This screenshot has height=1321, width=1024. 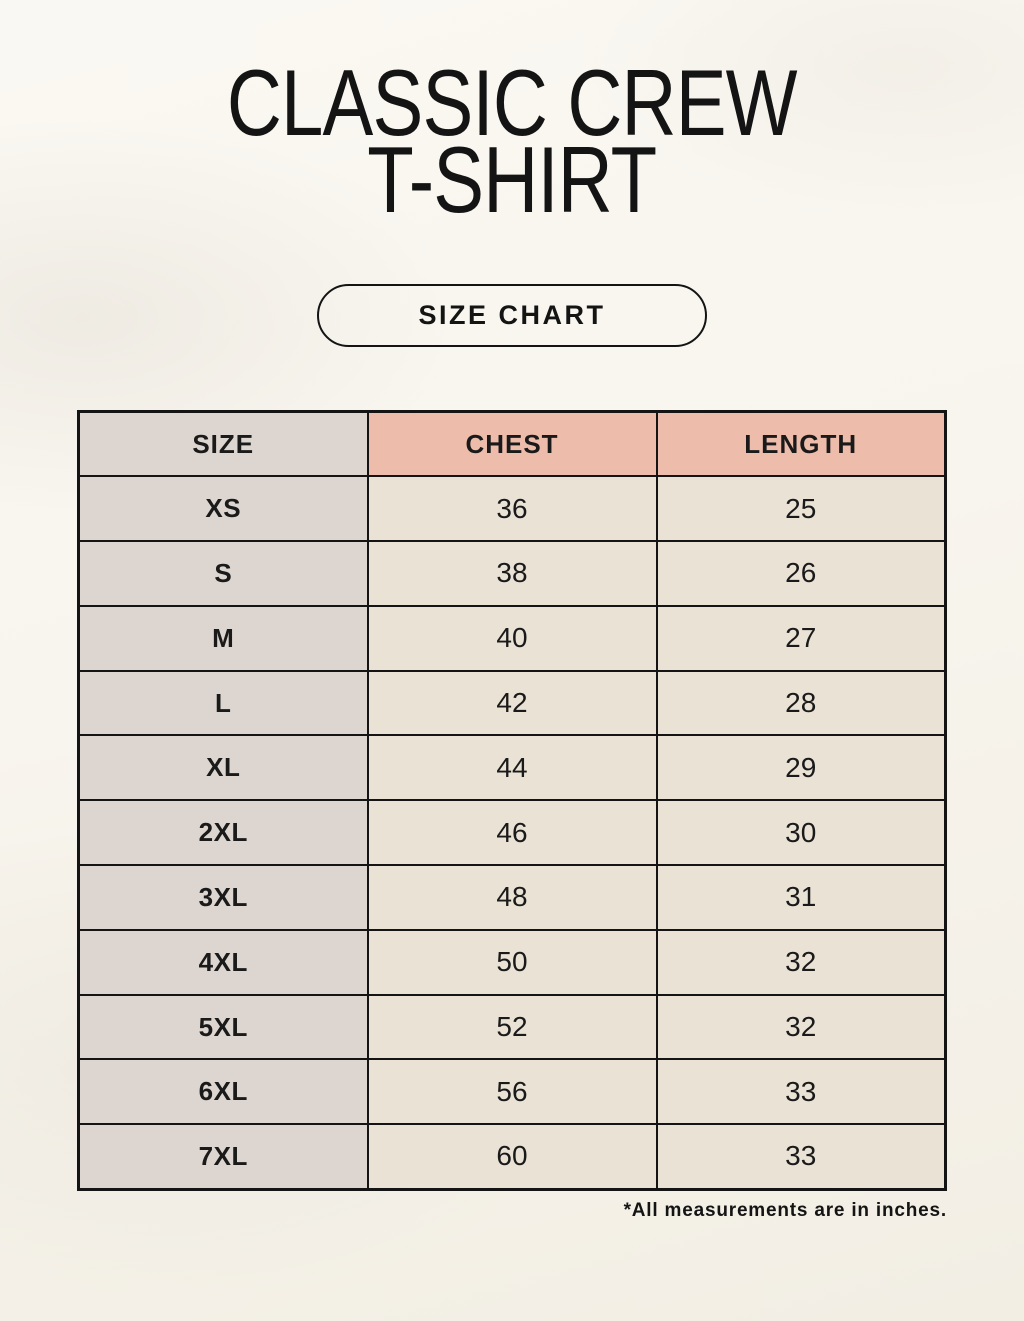 What do you see at coordinates (223, 703) in the screenshot?
I see `size-cell: L` at bounding box center [223, 703].